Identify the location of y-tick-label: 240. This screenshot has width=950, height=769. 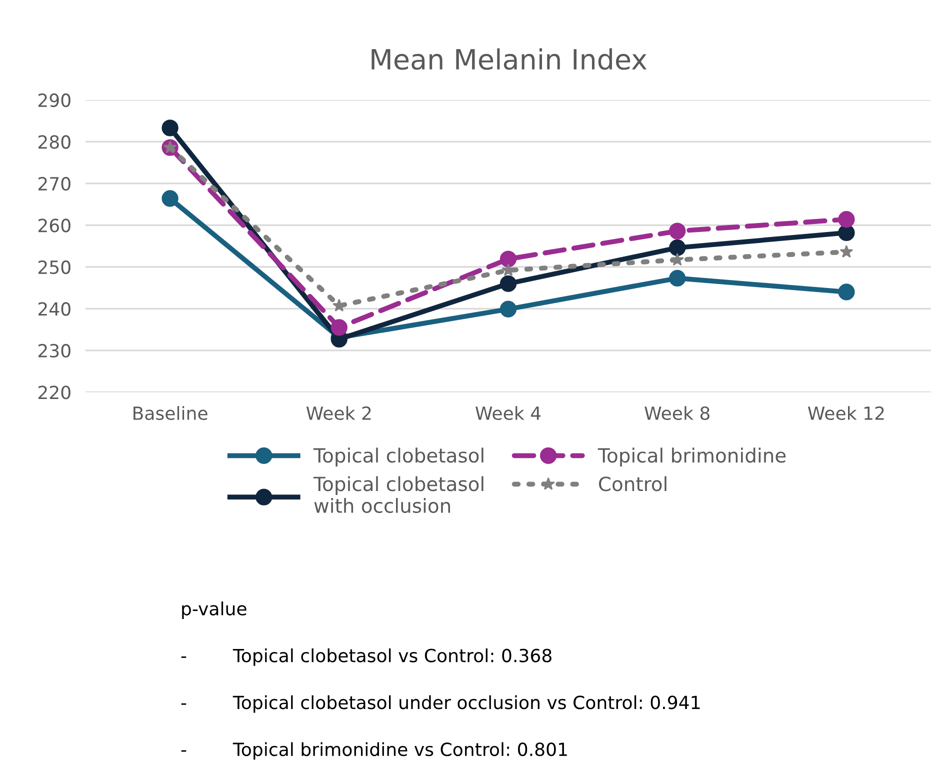
(54, 309).